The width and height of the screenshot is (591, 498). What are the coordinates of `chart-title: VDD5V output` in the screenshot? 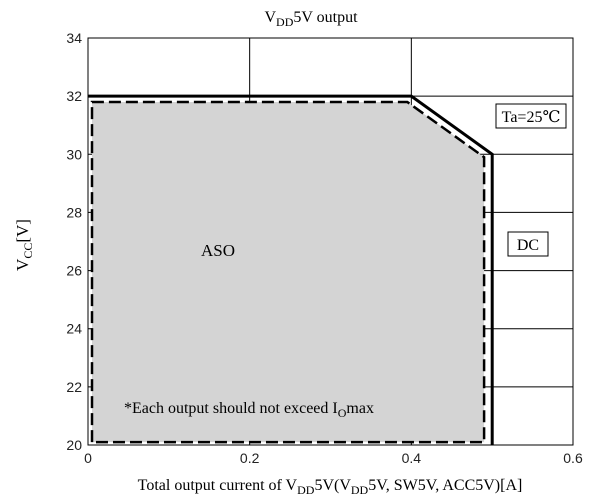 It's located at (311, 19).